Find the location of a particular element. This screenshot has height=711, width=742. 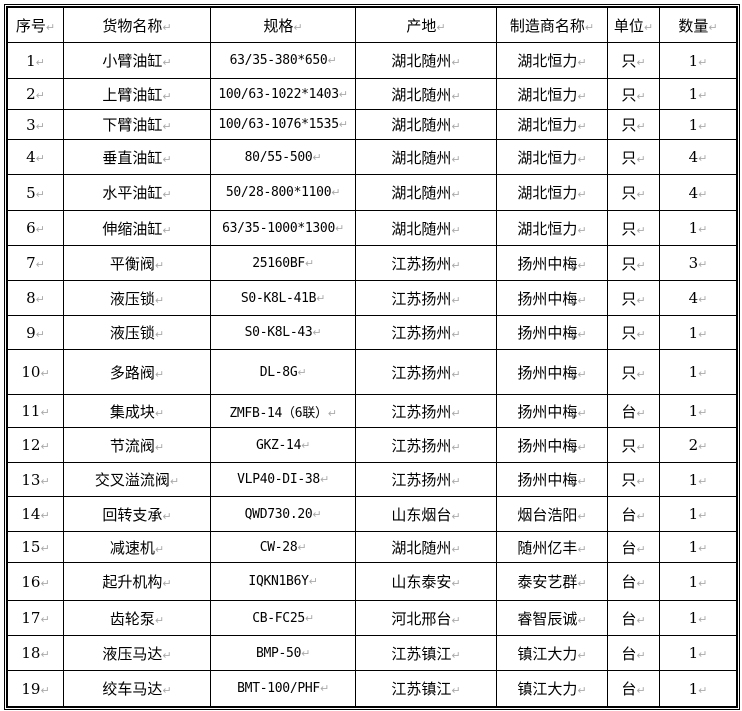

spec-text: IQKN1B6Y is located at coordinates (278, 581).